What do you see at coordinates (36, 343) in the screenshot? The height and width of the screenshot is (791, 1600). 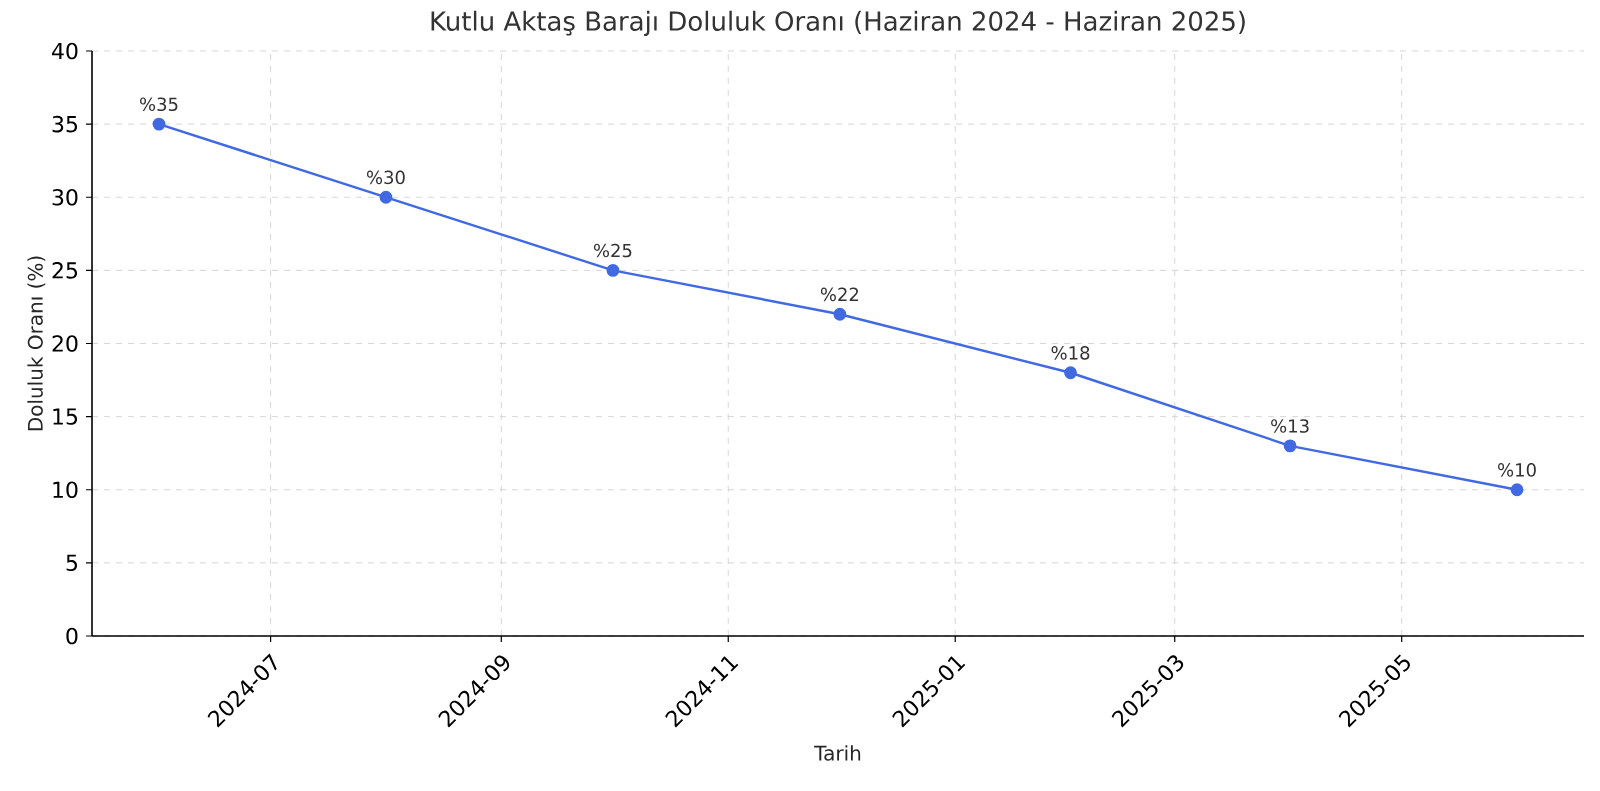 I see `y-axis-title: Doluluk Oranı (%)` at bounding box center [36, 343].